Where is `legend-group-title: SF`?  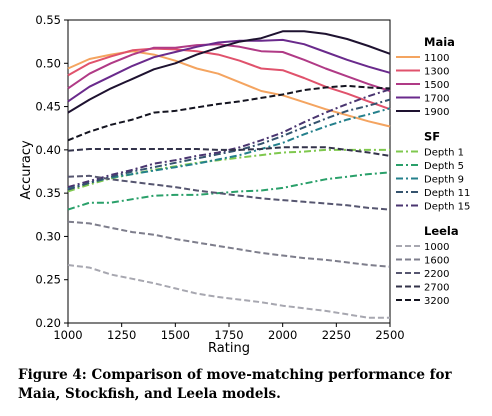 legend-group-title: SF is located at coordinates (432, 137).